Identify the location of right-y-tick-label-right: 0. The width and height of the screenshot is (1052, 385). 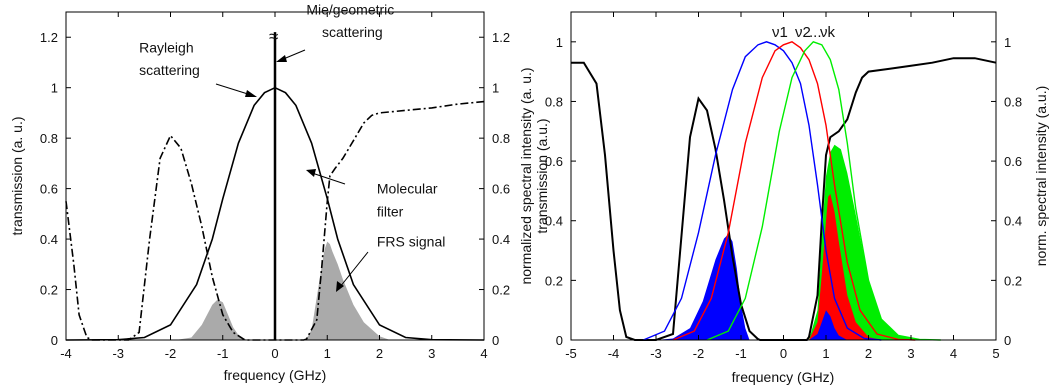
(1007, 340).